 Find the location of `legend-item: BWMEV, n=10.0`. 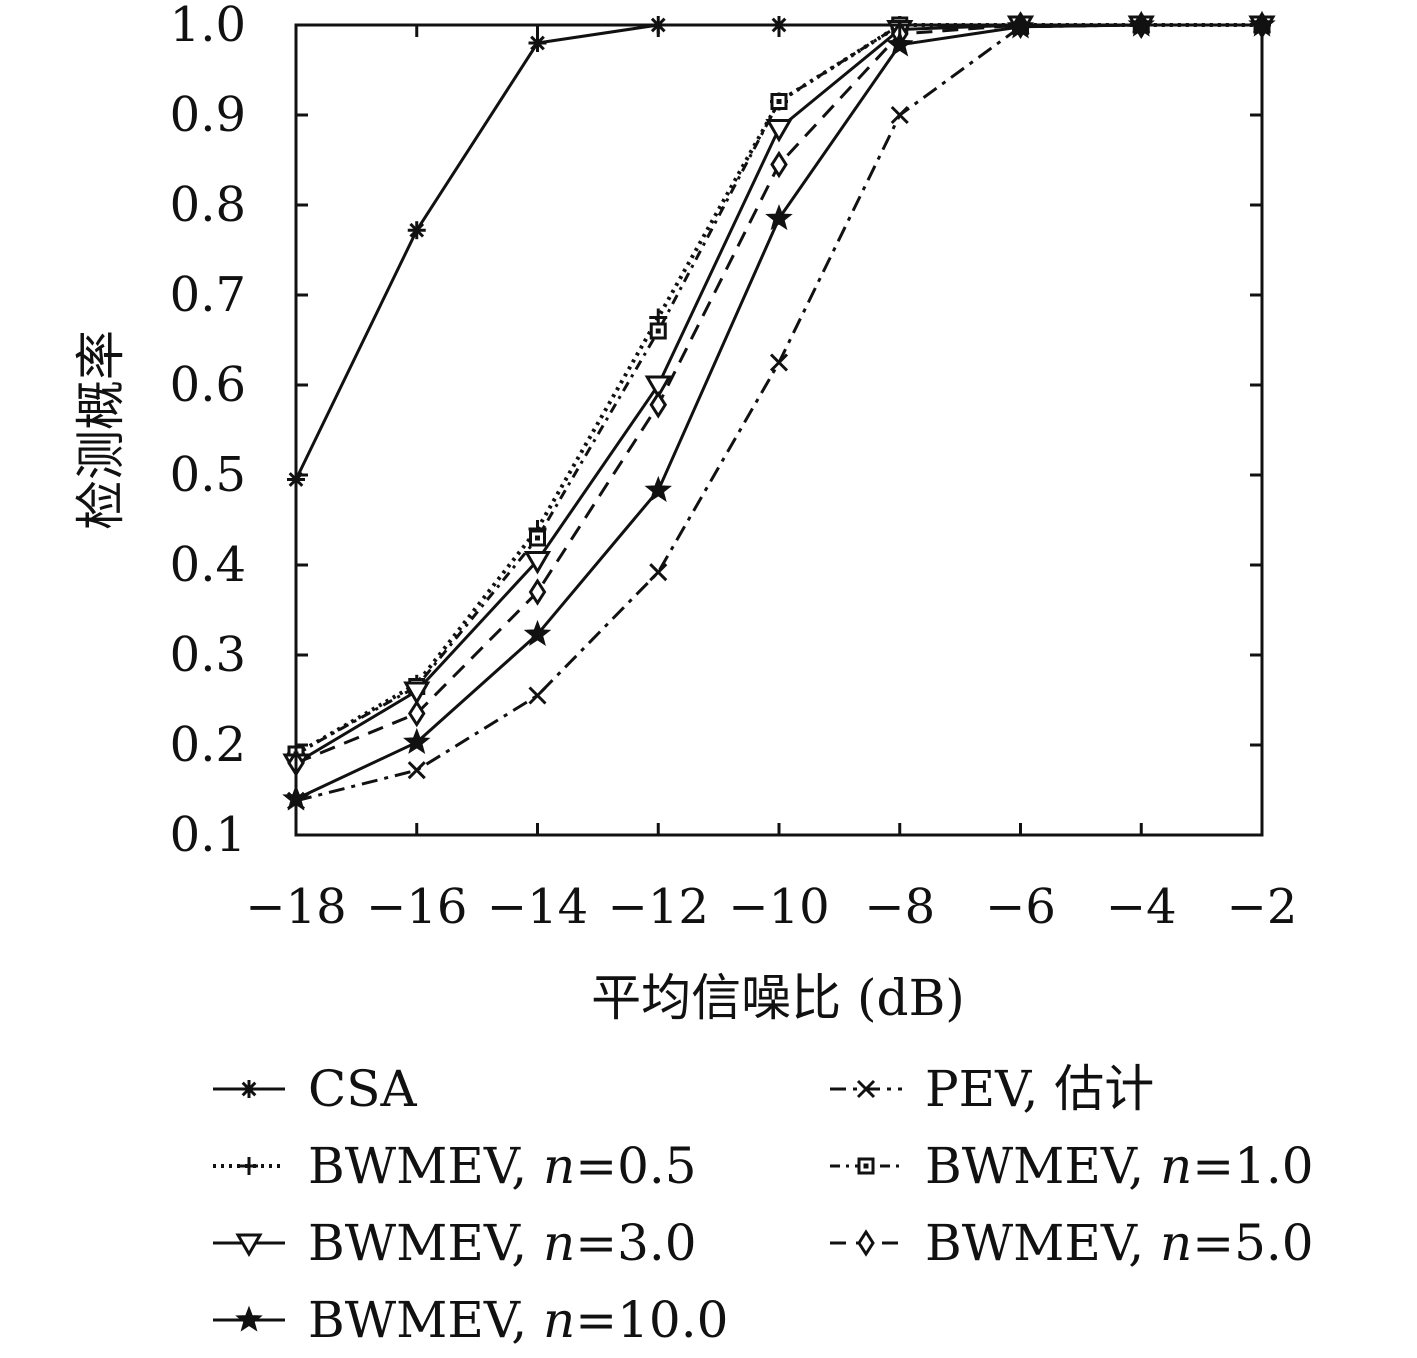

legend-item: BWMEV, n=10.0 is located at coordinates (470, 1320).